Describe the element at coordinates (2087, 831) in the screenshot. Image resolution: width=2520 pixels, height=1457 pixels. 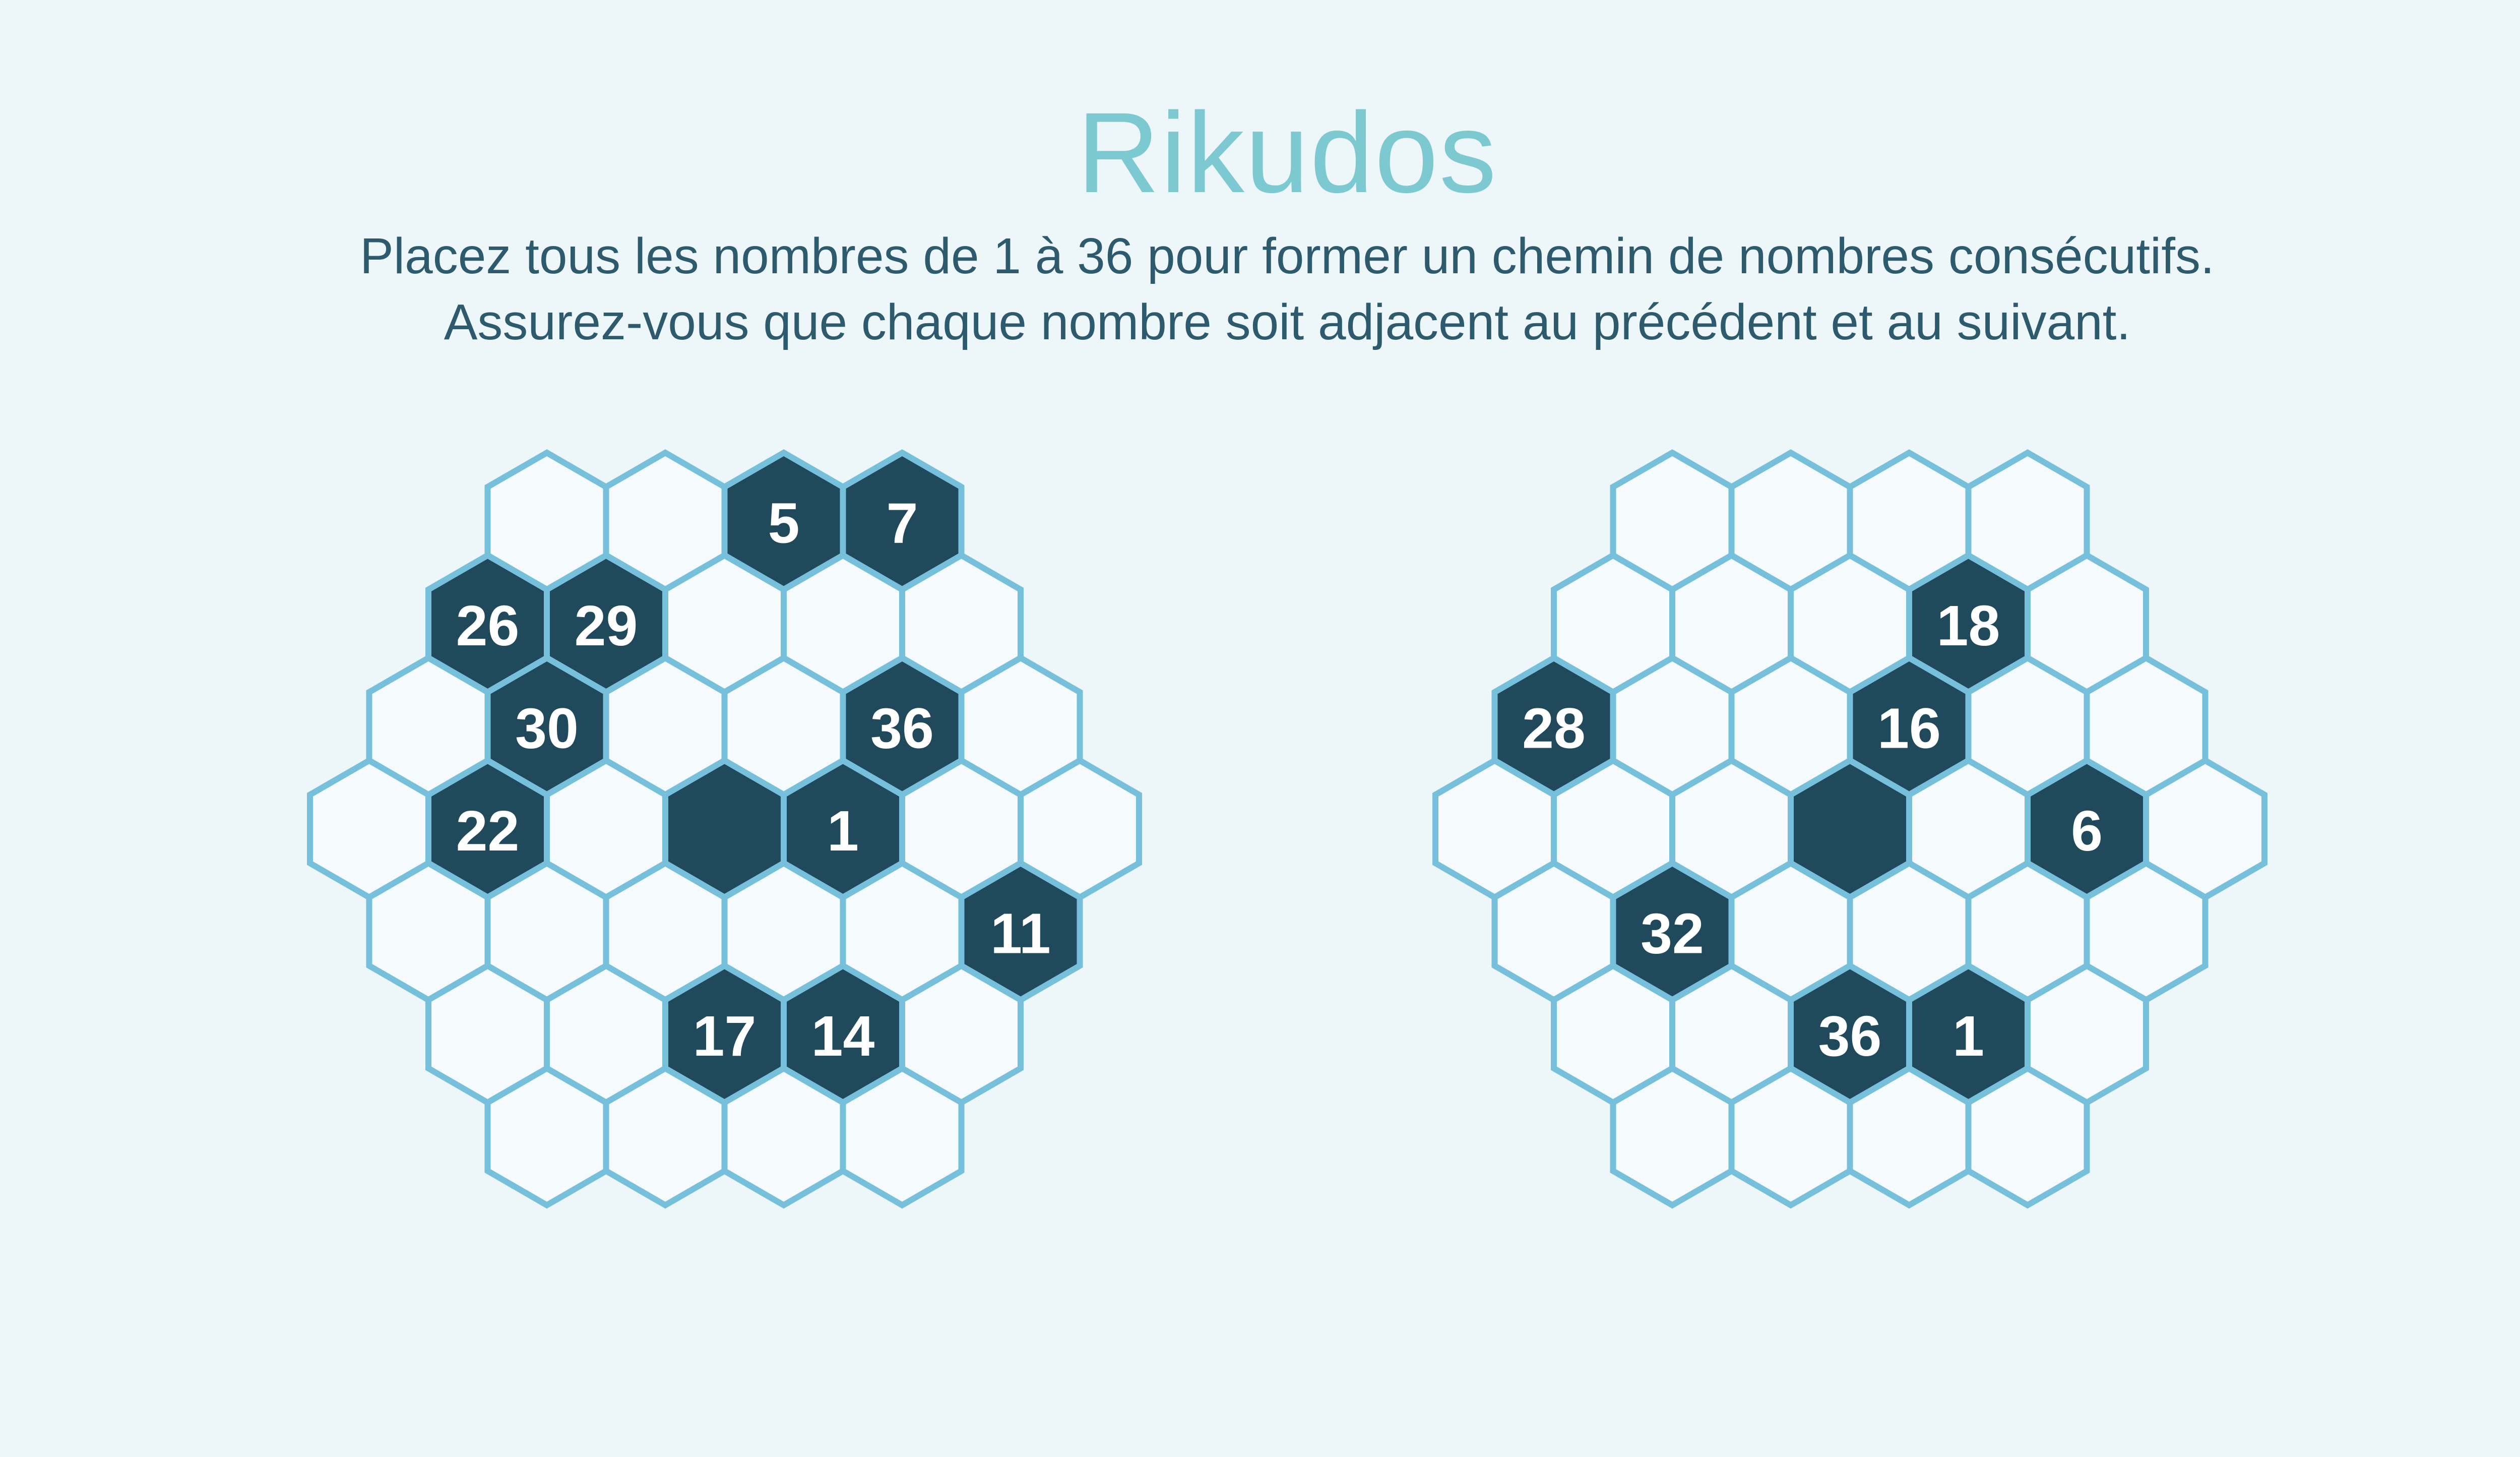
I see `clue-number: 6` at that location.